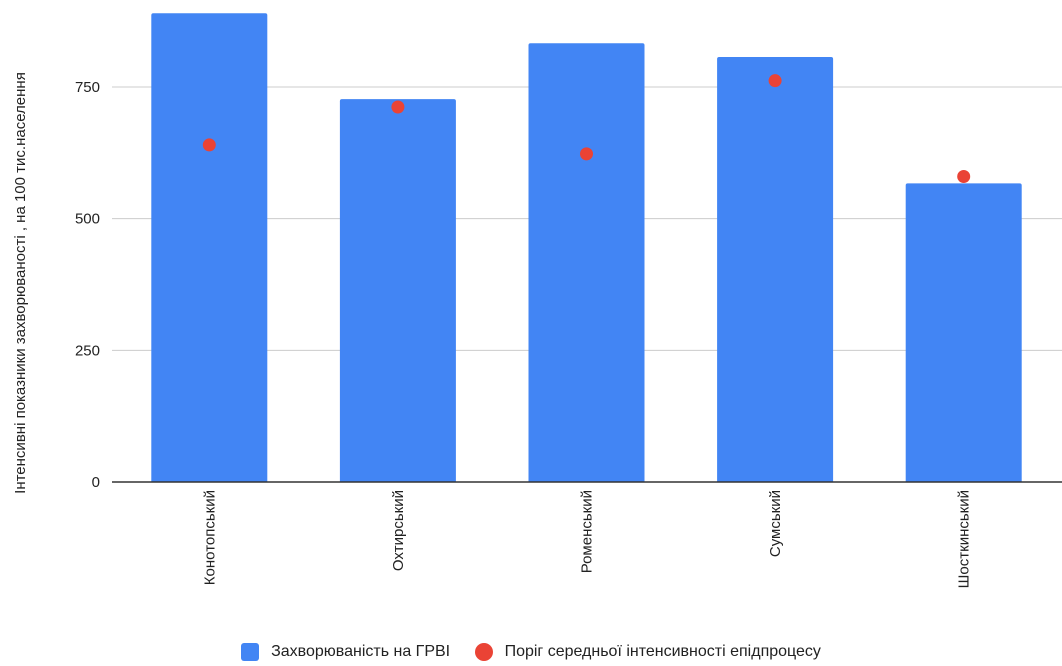 This screenshot has height=666, width=1062. Describe the element at coordinates (398, 530) in the screenshot. I see `category-label: Охтирський` at that location.